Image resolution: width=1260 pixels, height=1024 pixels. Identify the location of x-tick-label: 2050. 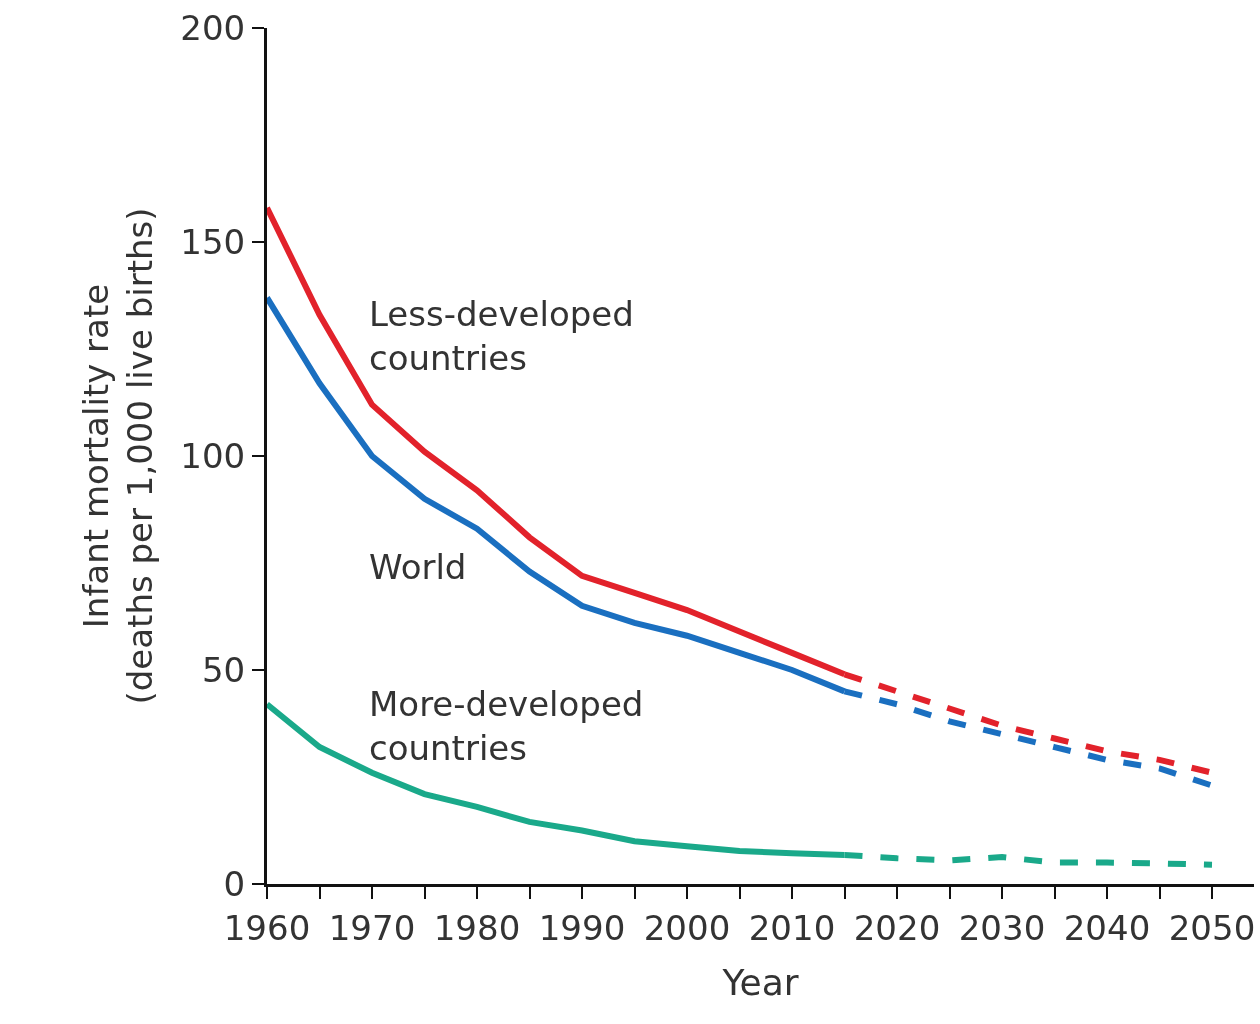
(1212, 927).